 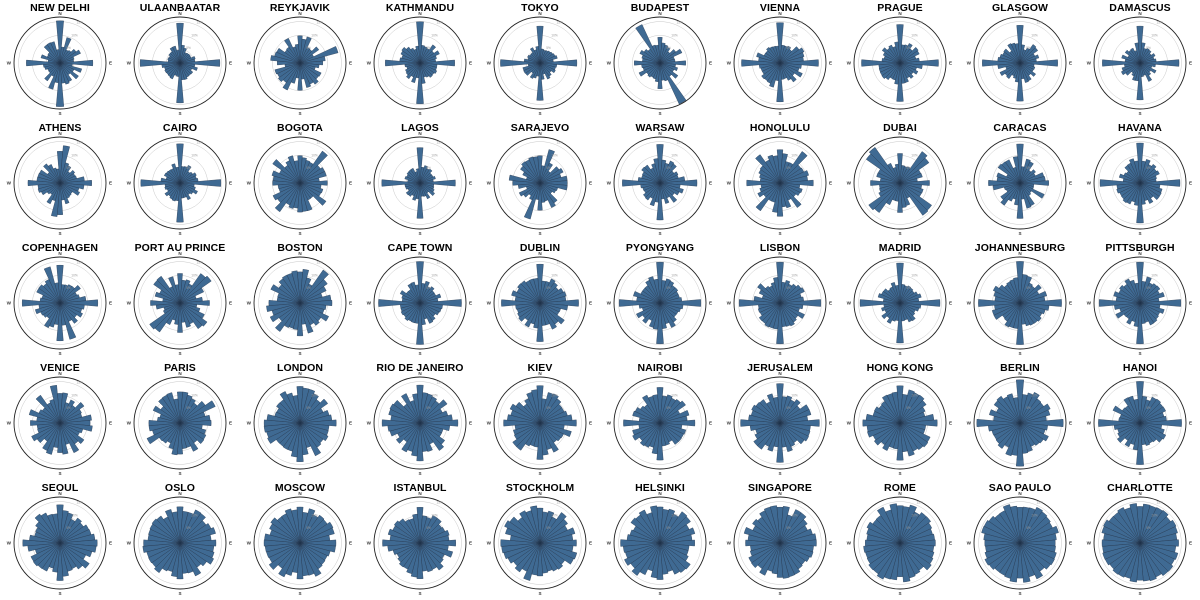 What do you see at coordinates (419, 473) in the screenshot?
I see `compass-label: S` at bounding box center [419, 473].